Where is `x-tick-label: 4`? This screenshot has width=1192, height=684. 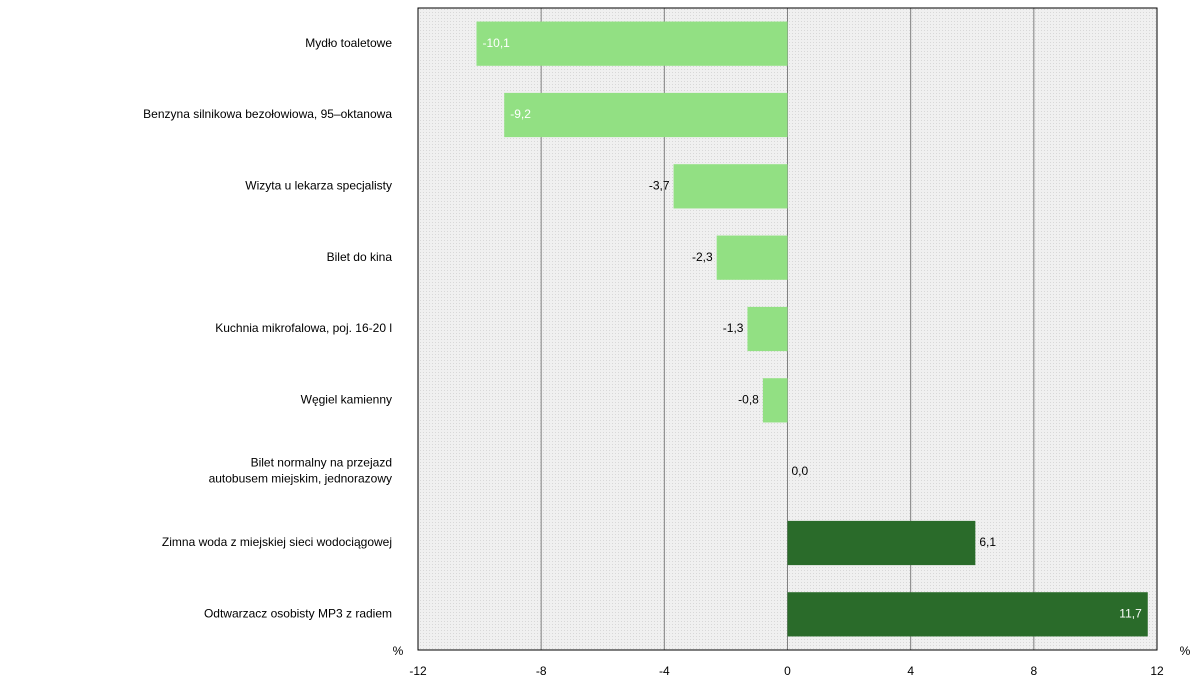
x-tick-label: 4 is located at coordinates (910, 671).